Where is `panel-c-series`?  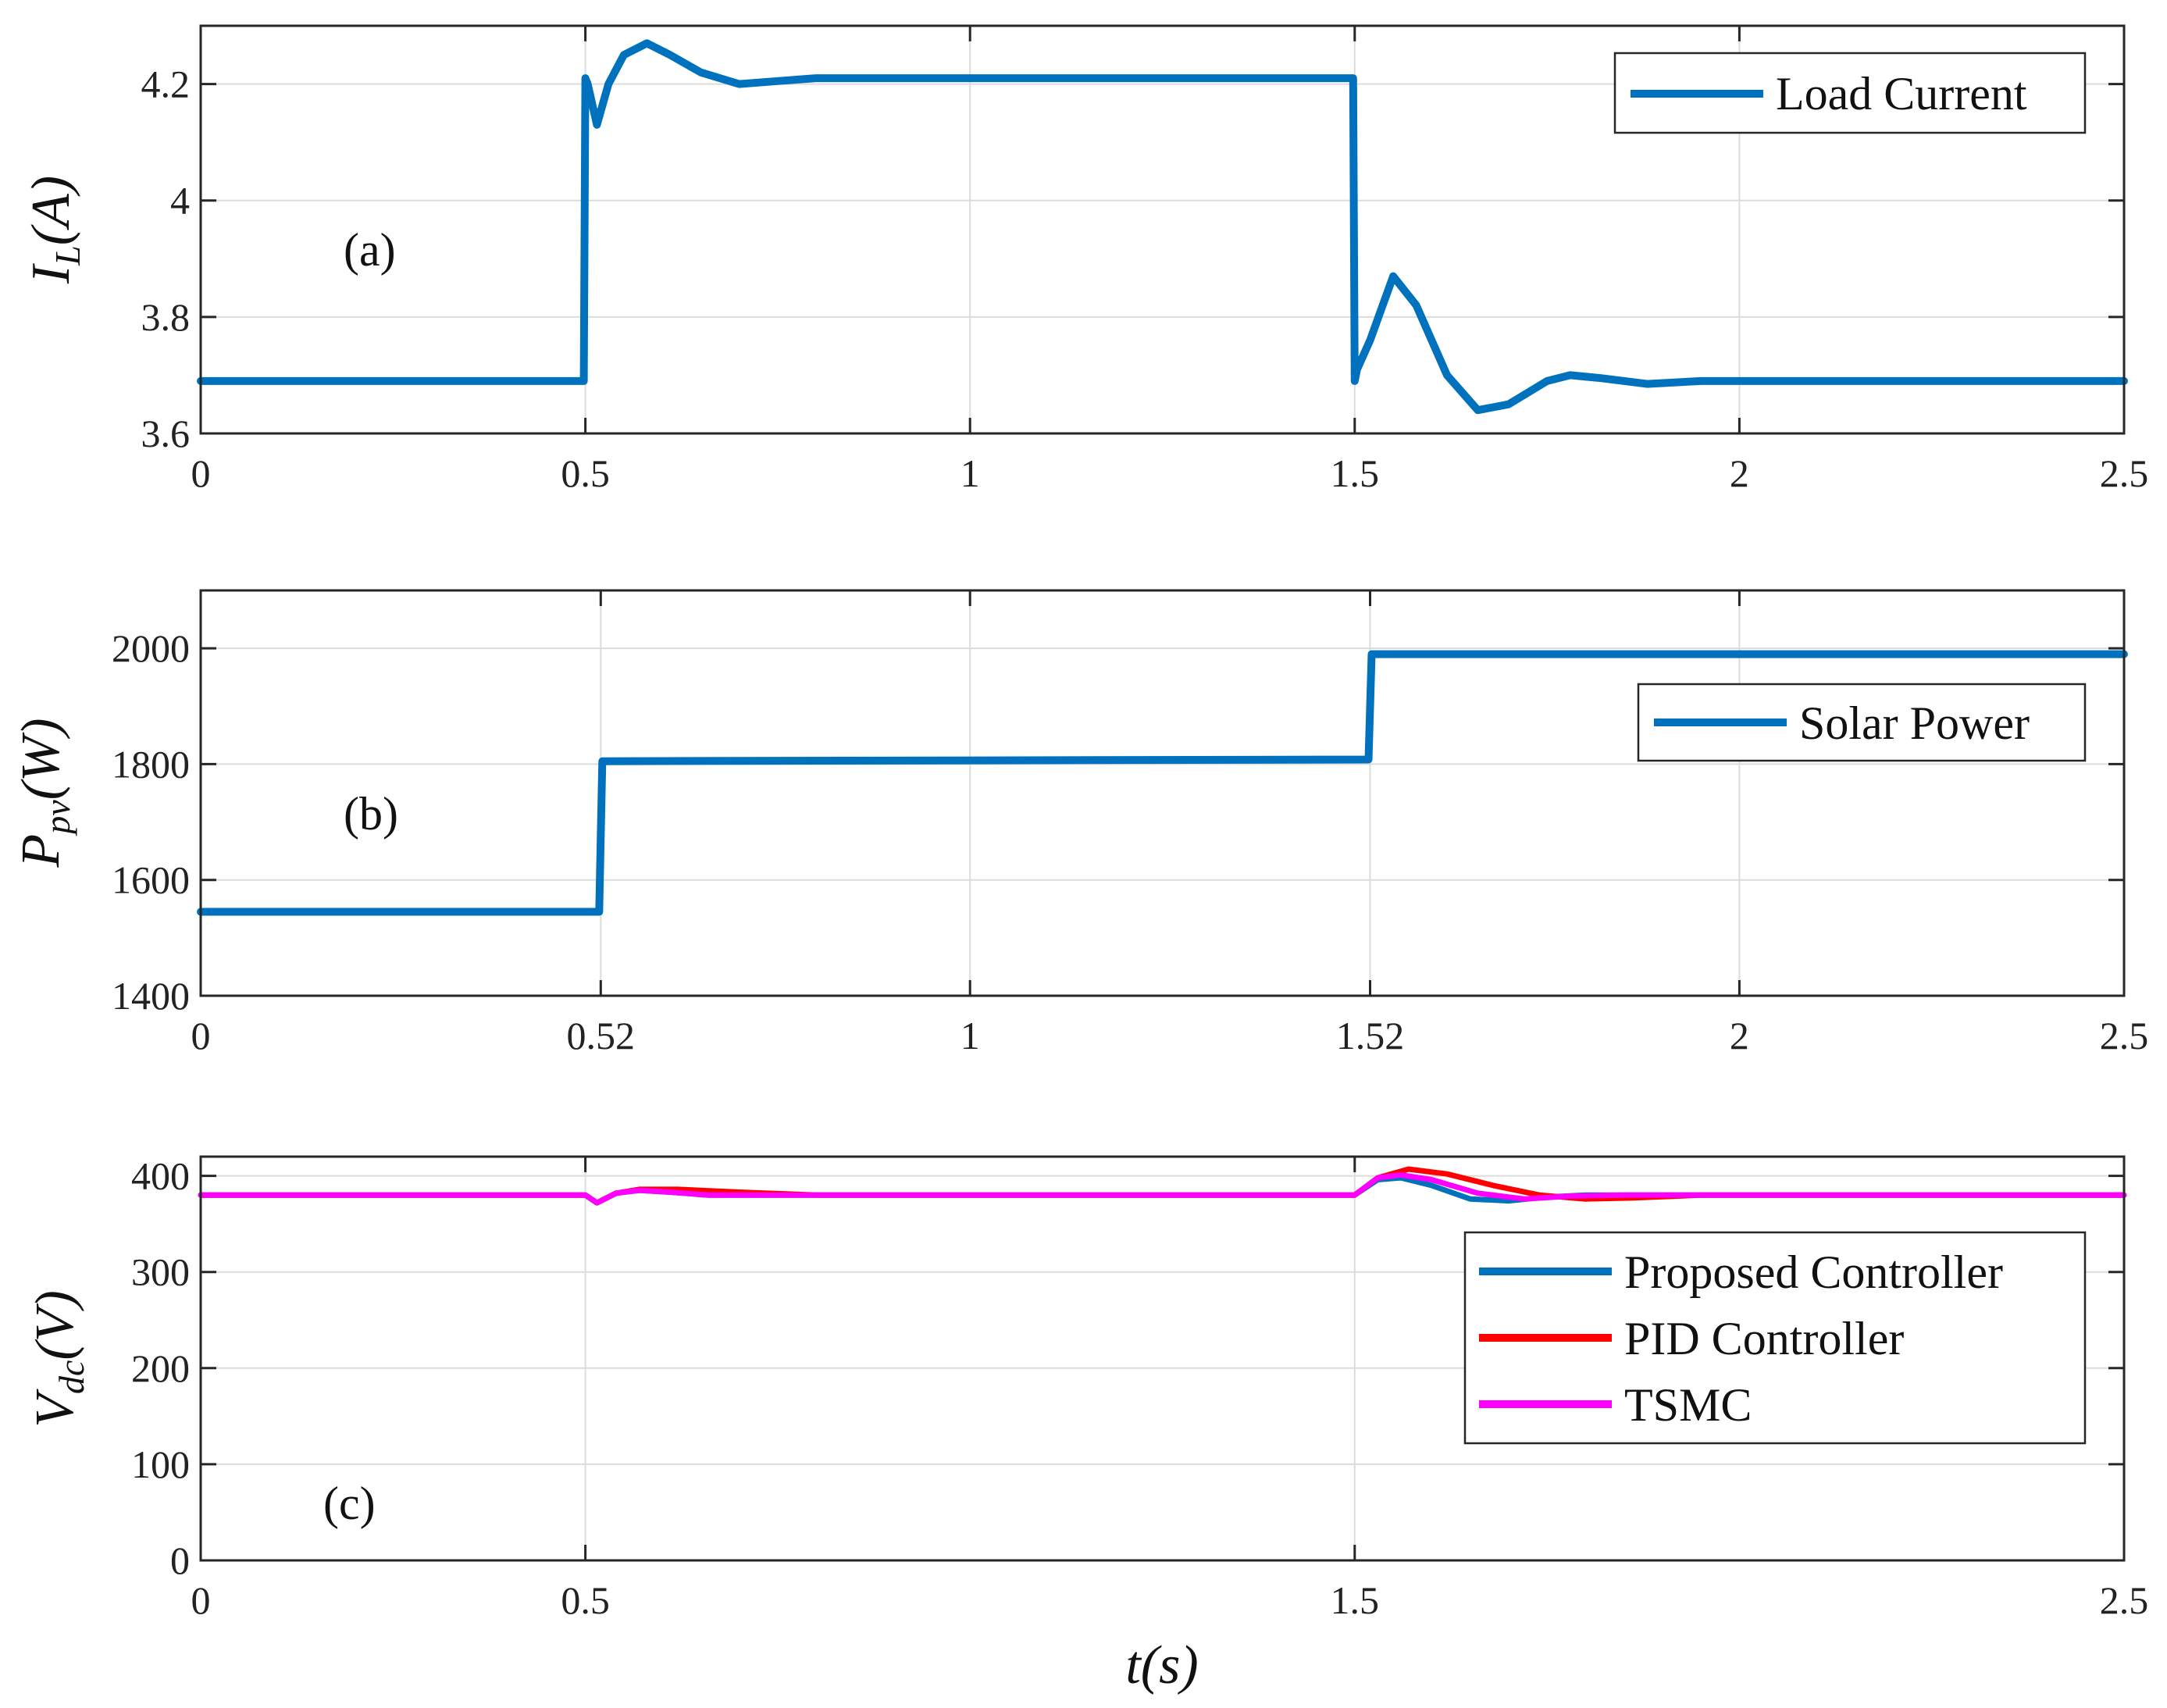
panel-c-series is located at coordinates (1162, 1186).